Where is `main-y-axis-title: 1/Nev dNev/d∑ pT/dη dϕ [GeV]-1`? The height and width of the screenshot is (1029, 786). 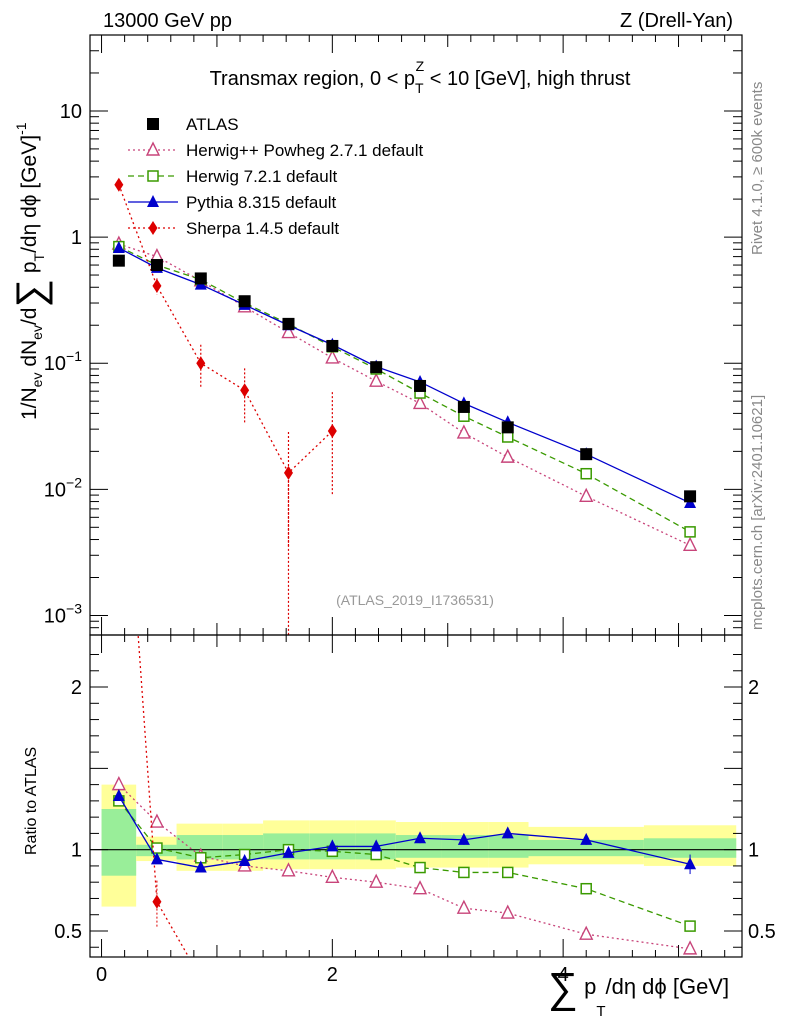
main-y-axis-title: 1/Nev dNev/d∑ pT/dη dϕ [GeV]-1 is located at coordinates (31, 271).